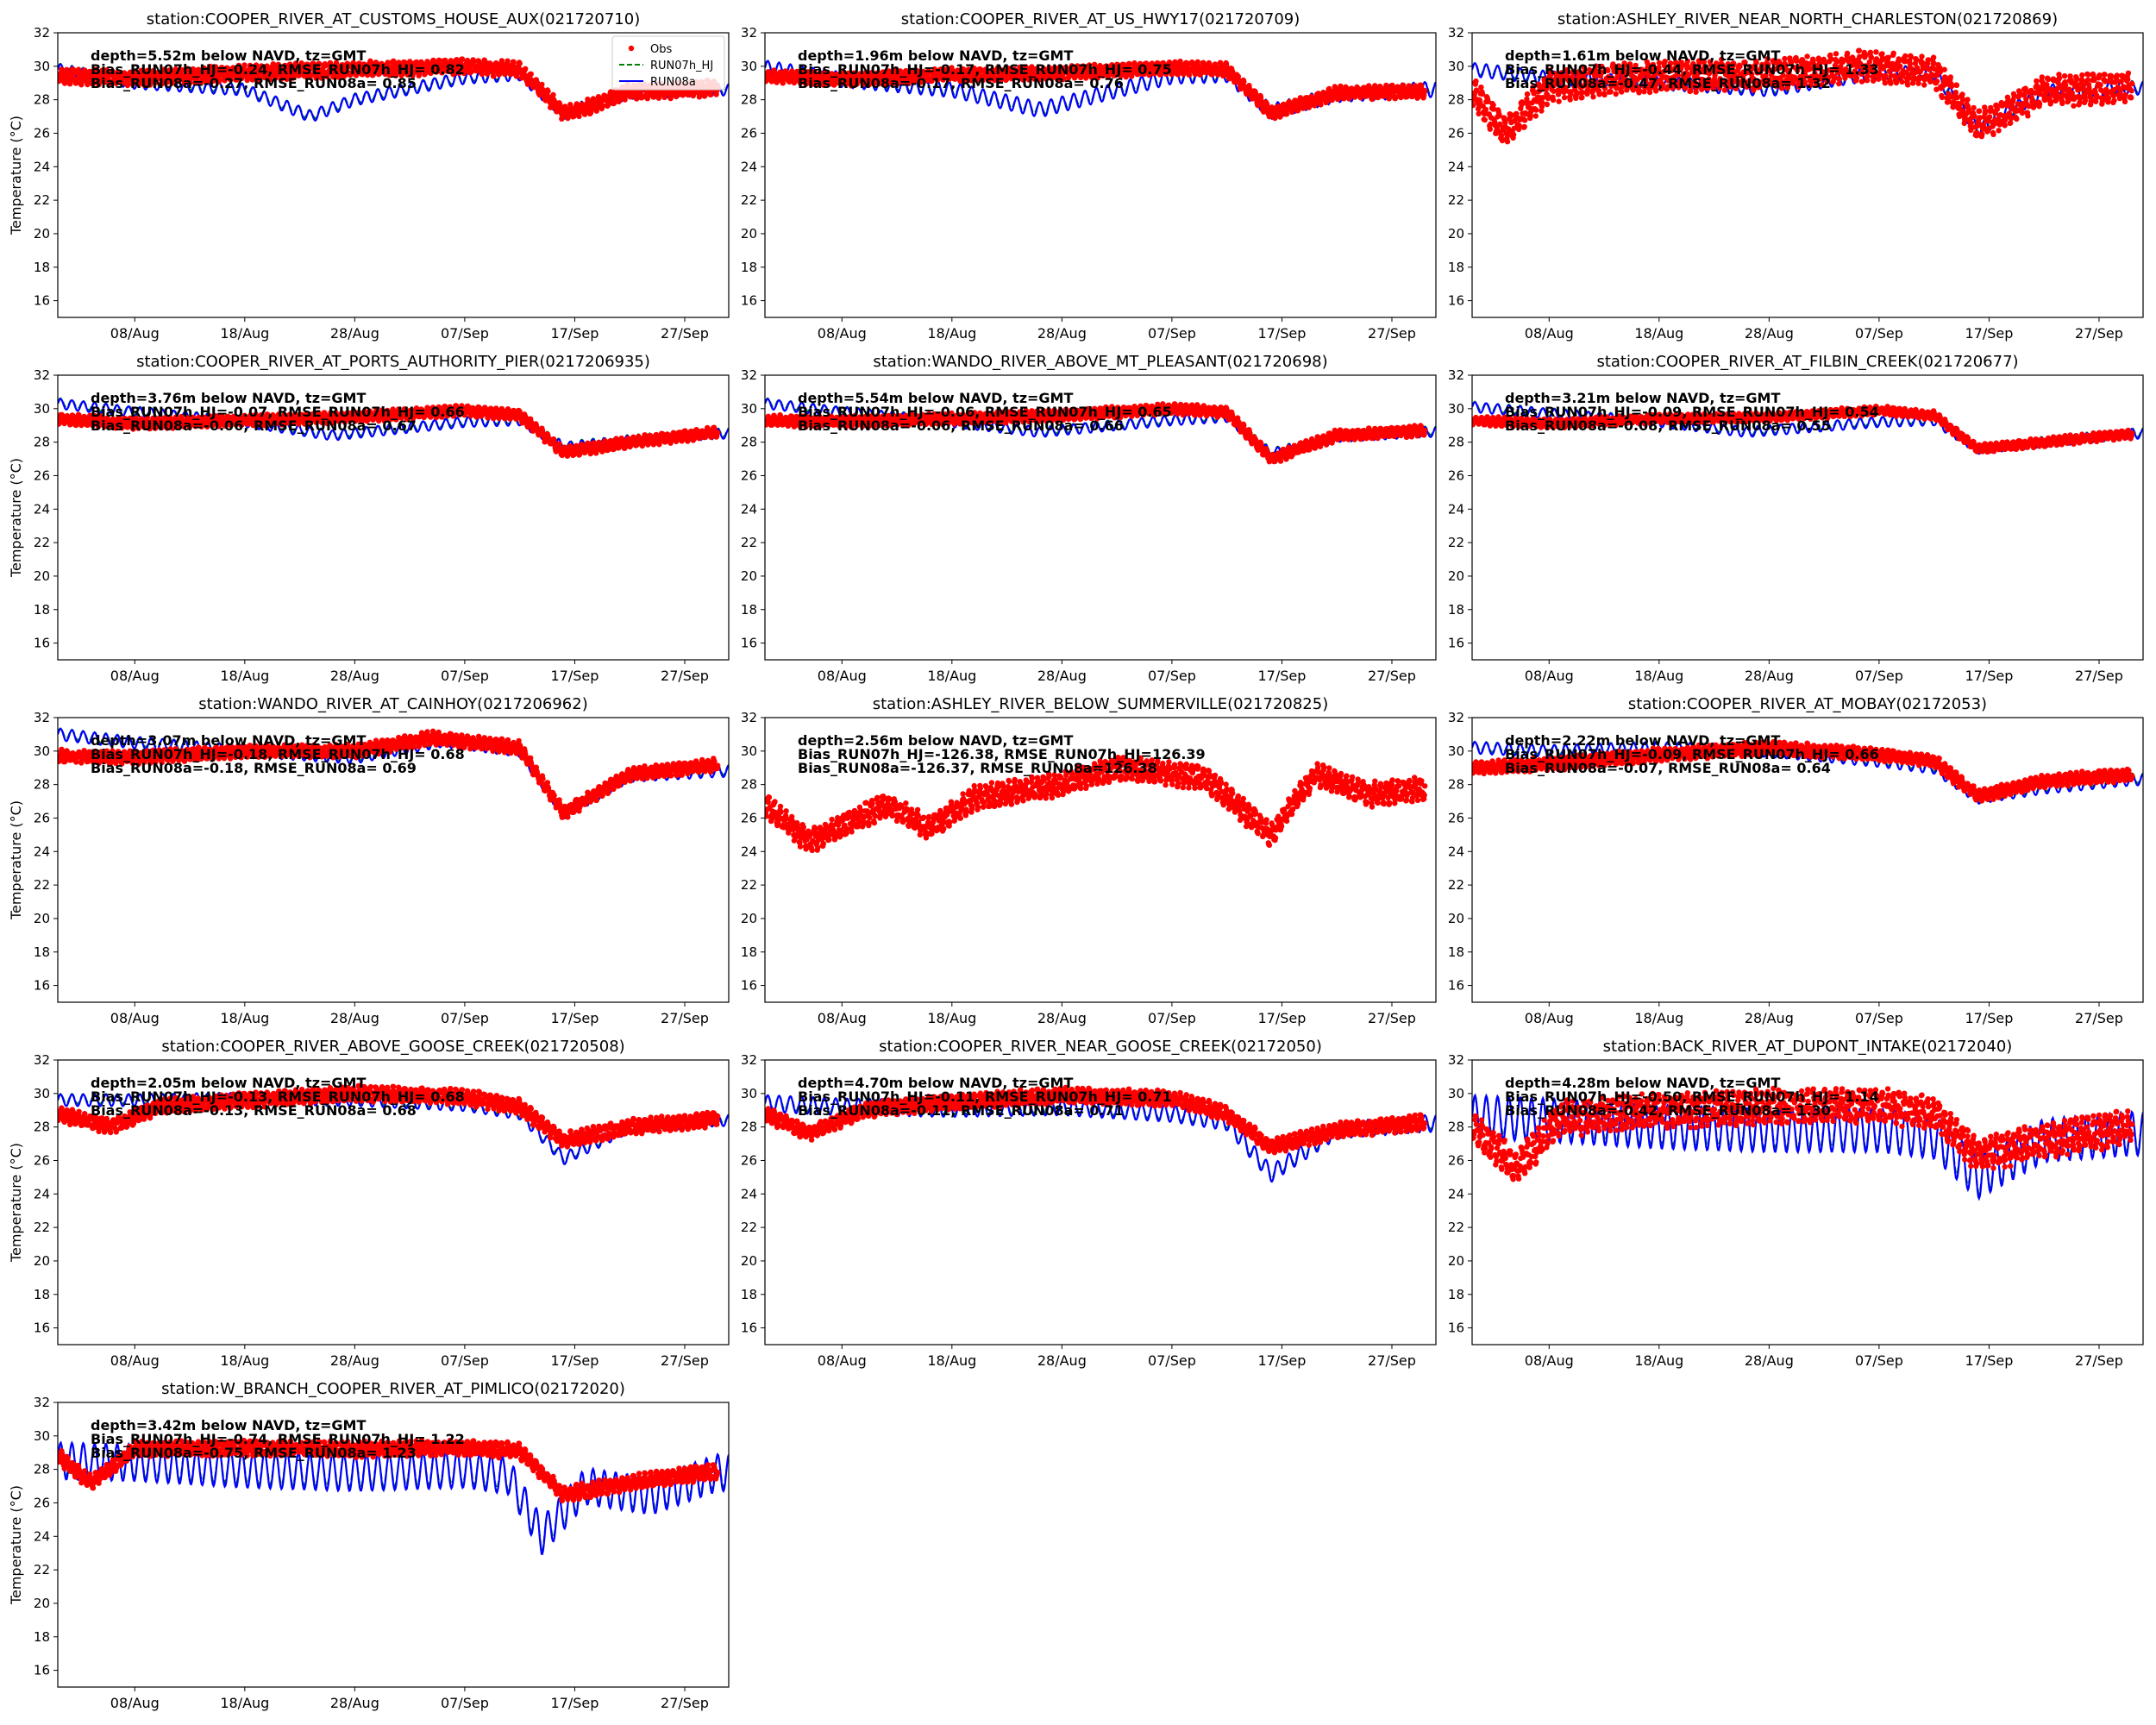  I want to click on annotation-3: Bias_RUN08a=-0.17, RMSE_RUN08a= 0.76, so click(961, 83).